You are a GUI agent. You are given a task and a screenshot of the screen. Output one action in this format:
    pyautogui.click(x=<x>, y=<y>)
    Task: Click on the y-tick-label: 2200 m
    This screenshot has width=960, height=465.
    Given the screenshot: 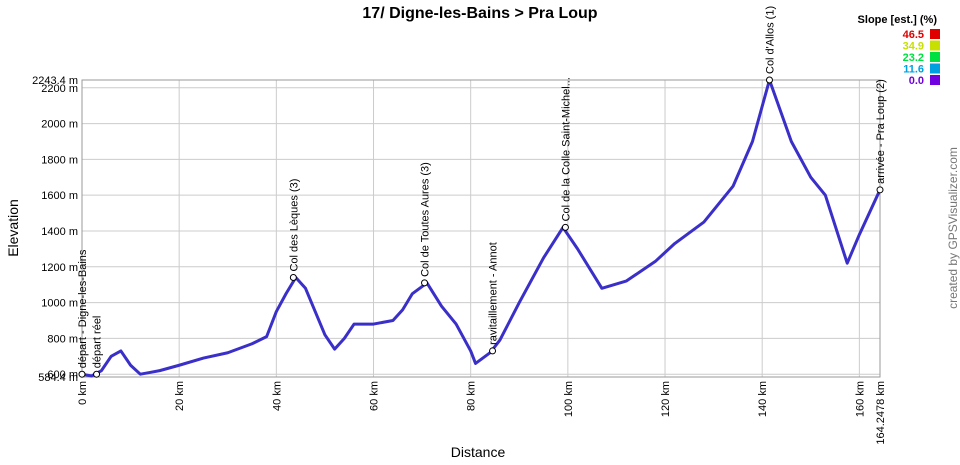 What is the action you would take?
    pyautogui.click(x=59, y=89)
    